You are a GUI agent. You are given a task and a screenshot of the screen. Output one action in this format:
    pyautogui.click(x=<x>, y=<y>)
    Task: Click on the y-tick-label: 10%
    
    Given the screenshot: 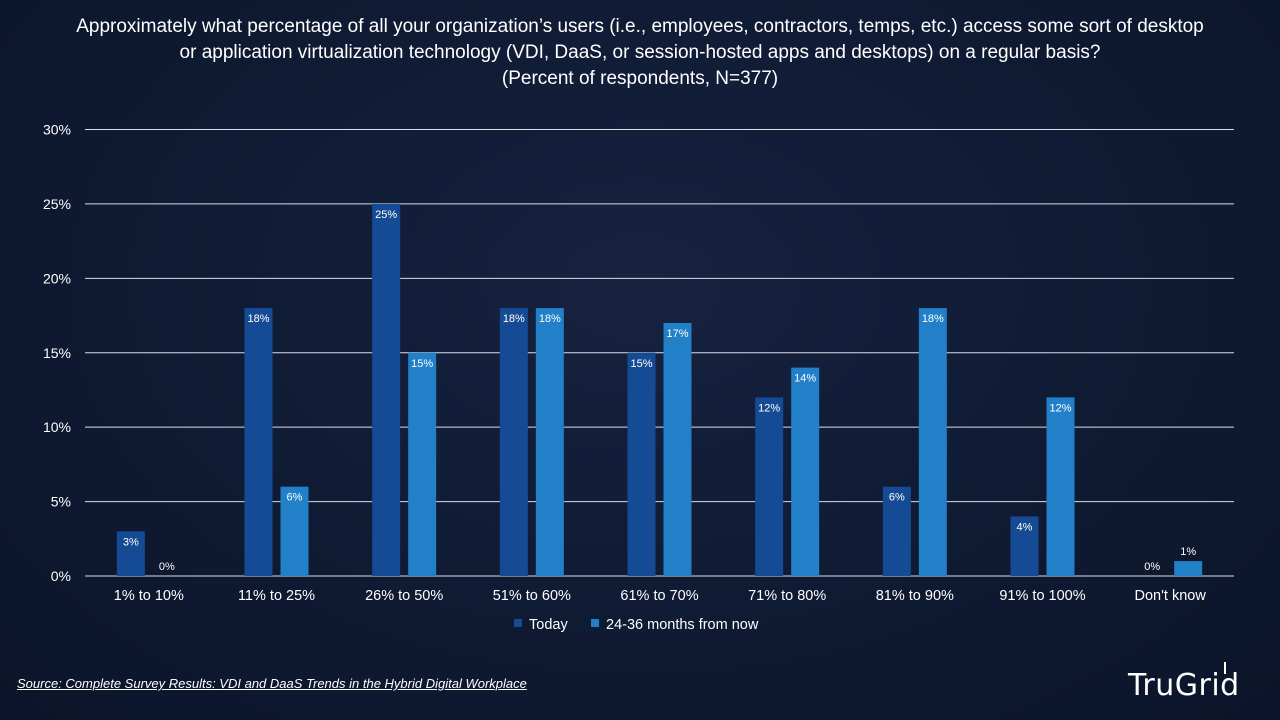 What is the action you would take?
    pyautogui.click(x=57, y=427)
    